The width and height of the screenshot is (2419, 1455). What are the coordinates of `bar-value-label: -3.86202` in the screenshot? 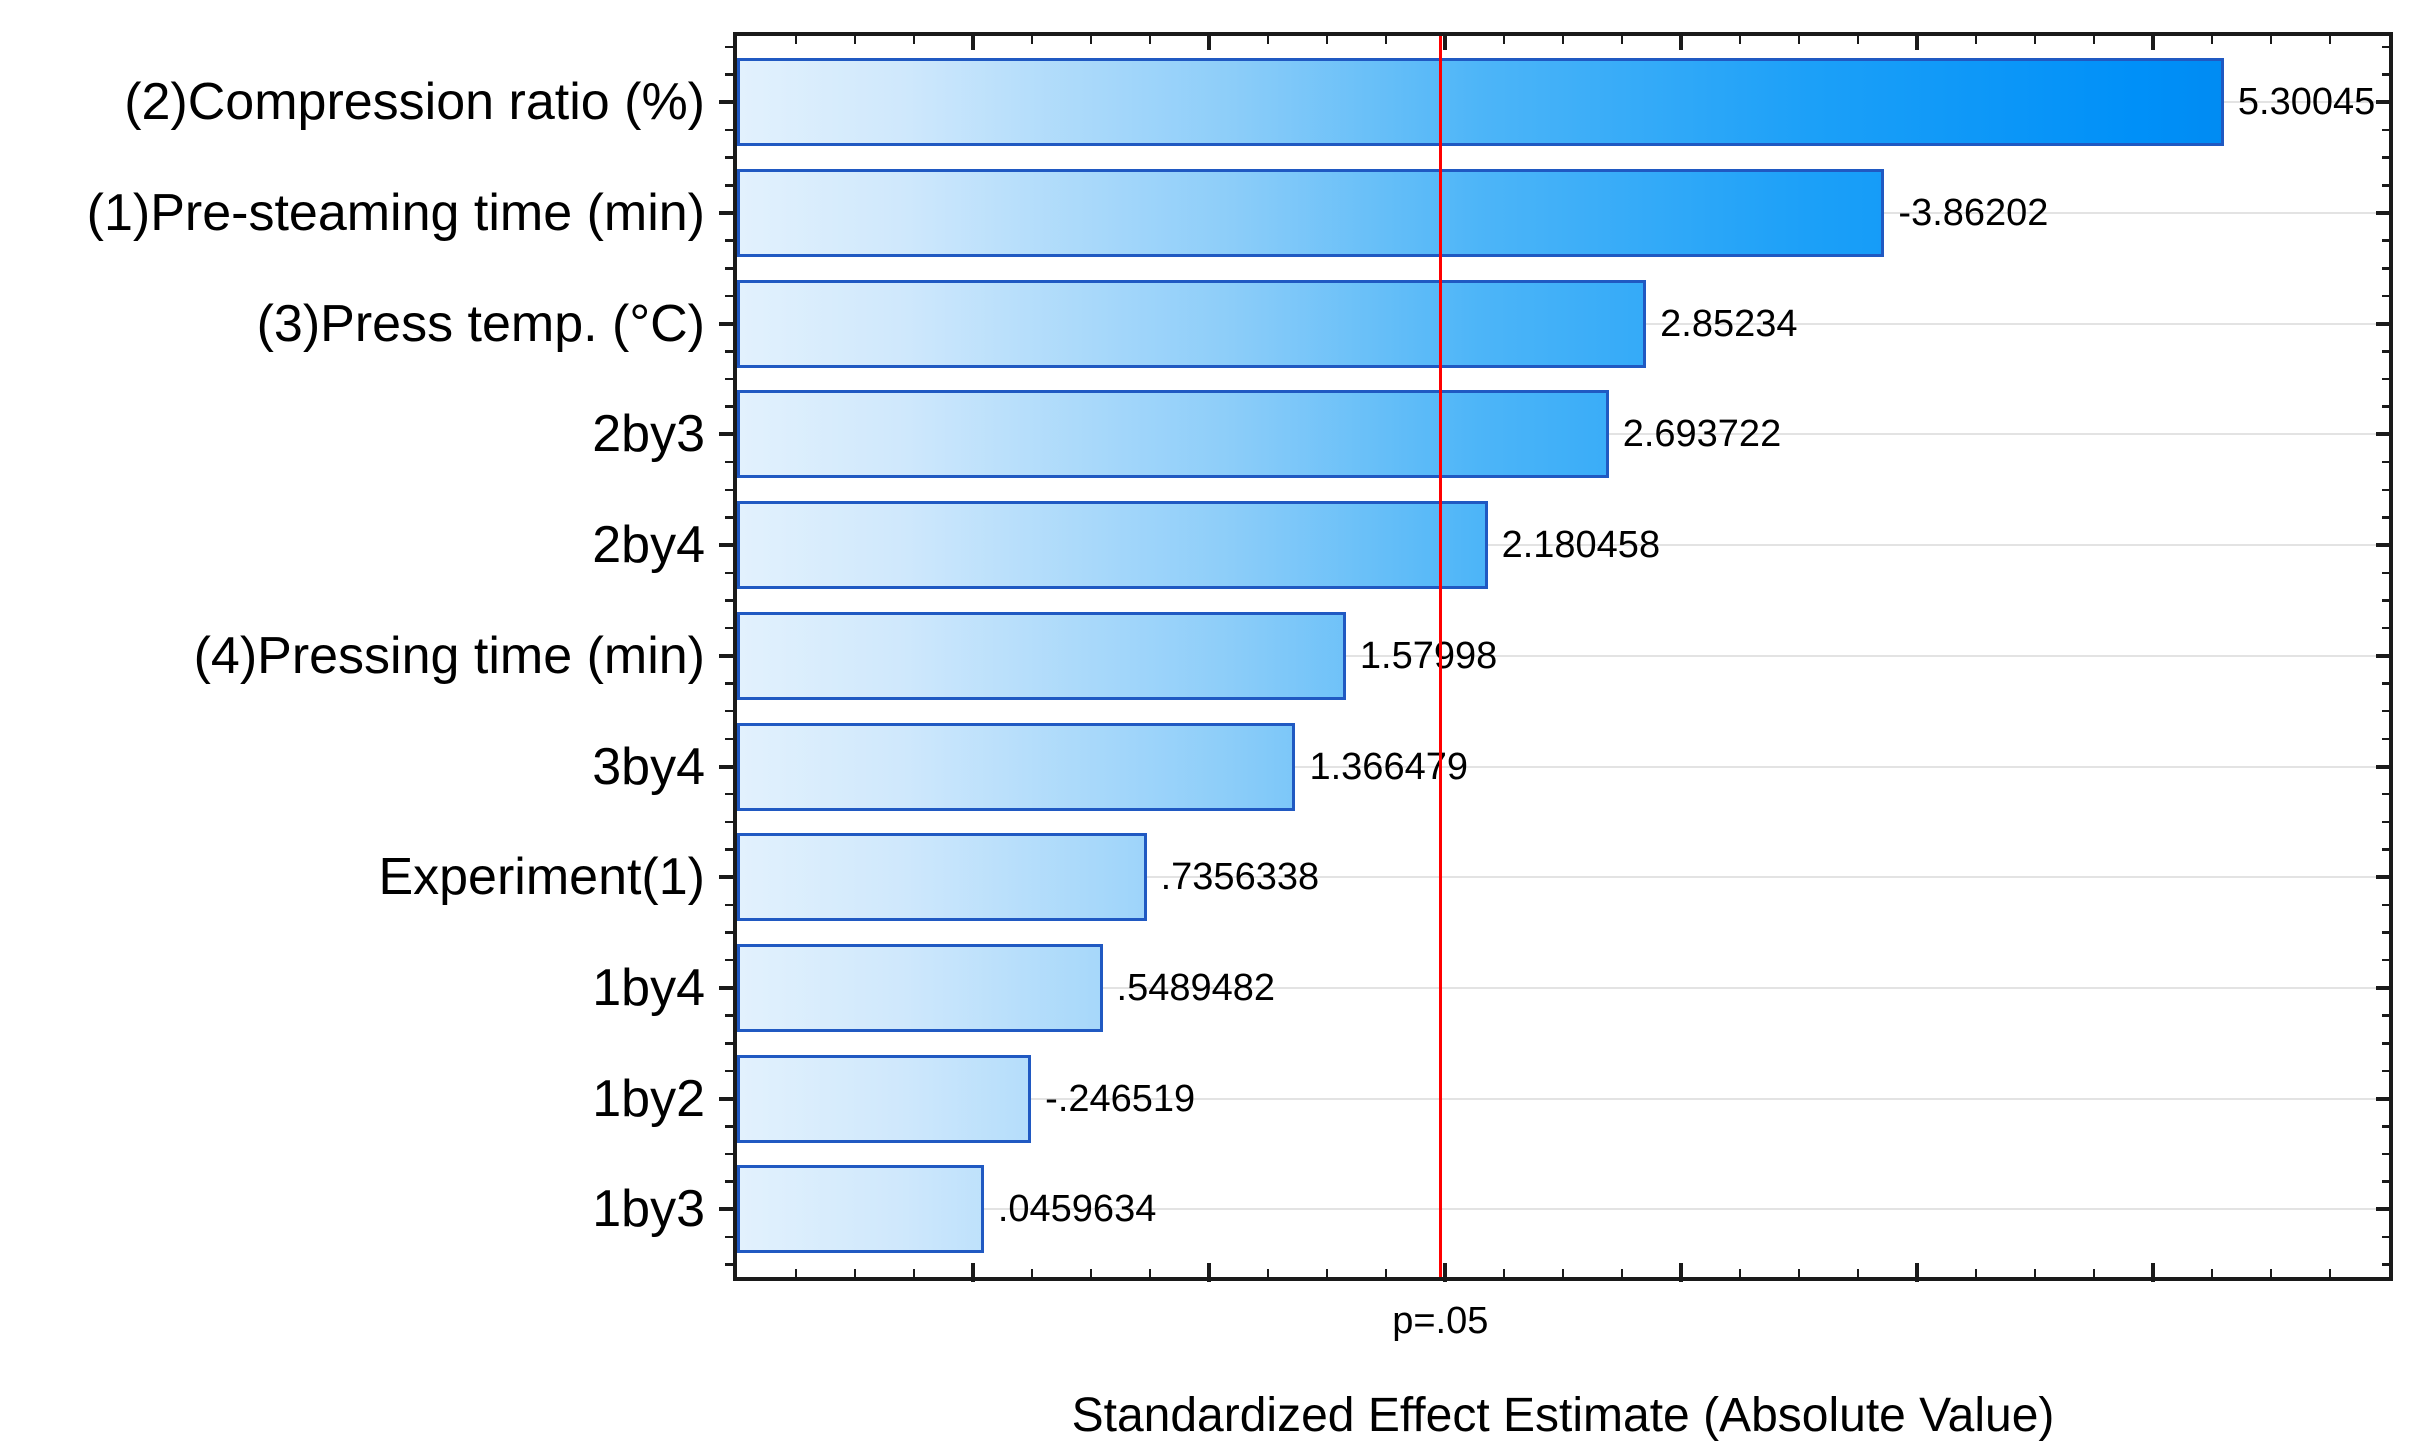 It's located at (1973, 213).